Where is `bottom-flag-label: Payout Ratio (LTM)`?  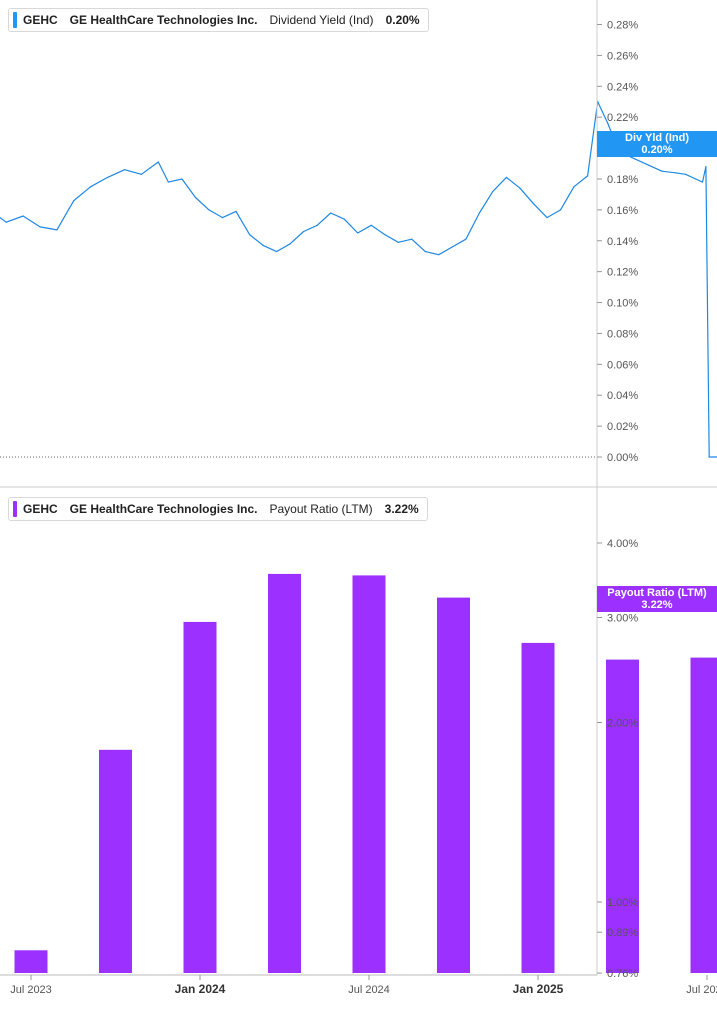 bottom-flag-label: Payout Ratio (LTM) is located at coordinates (657, 593).